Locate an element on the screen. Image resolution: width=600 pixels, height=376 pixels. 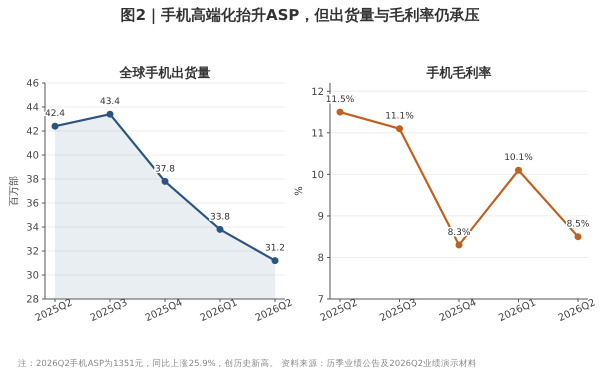
chart-title: 手机毛利率 is located at coordinates (459, 73).